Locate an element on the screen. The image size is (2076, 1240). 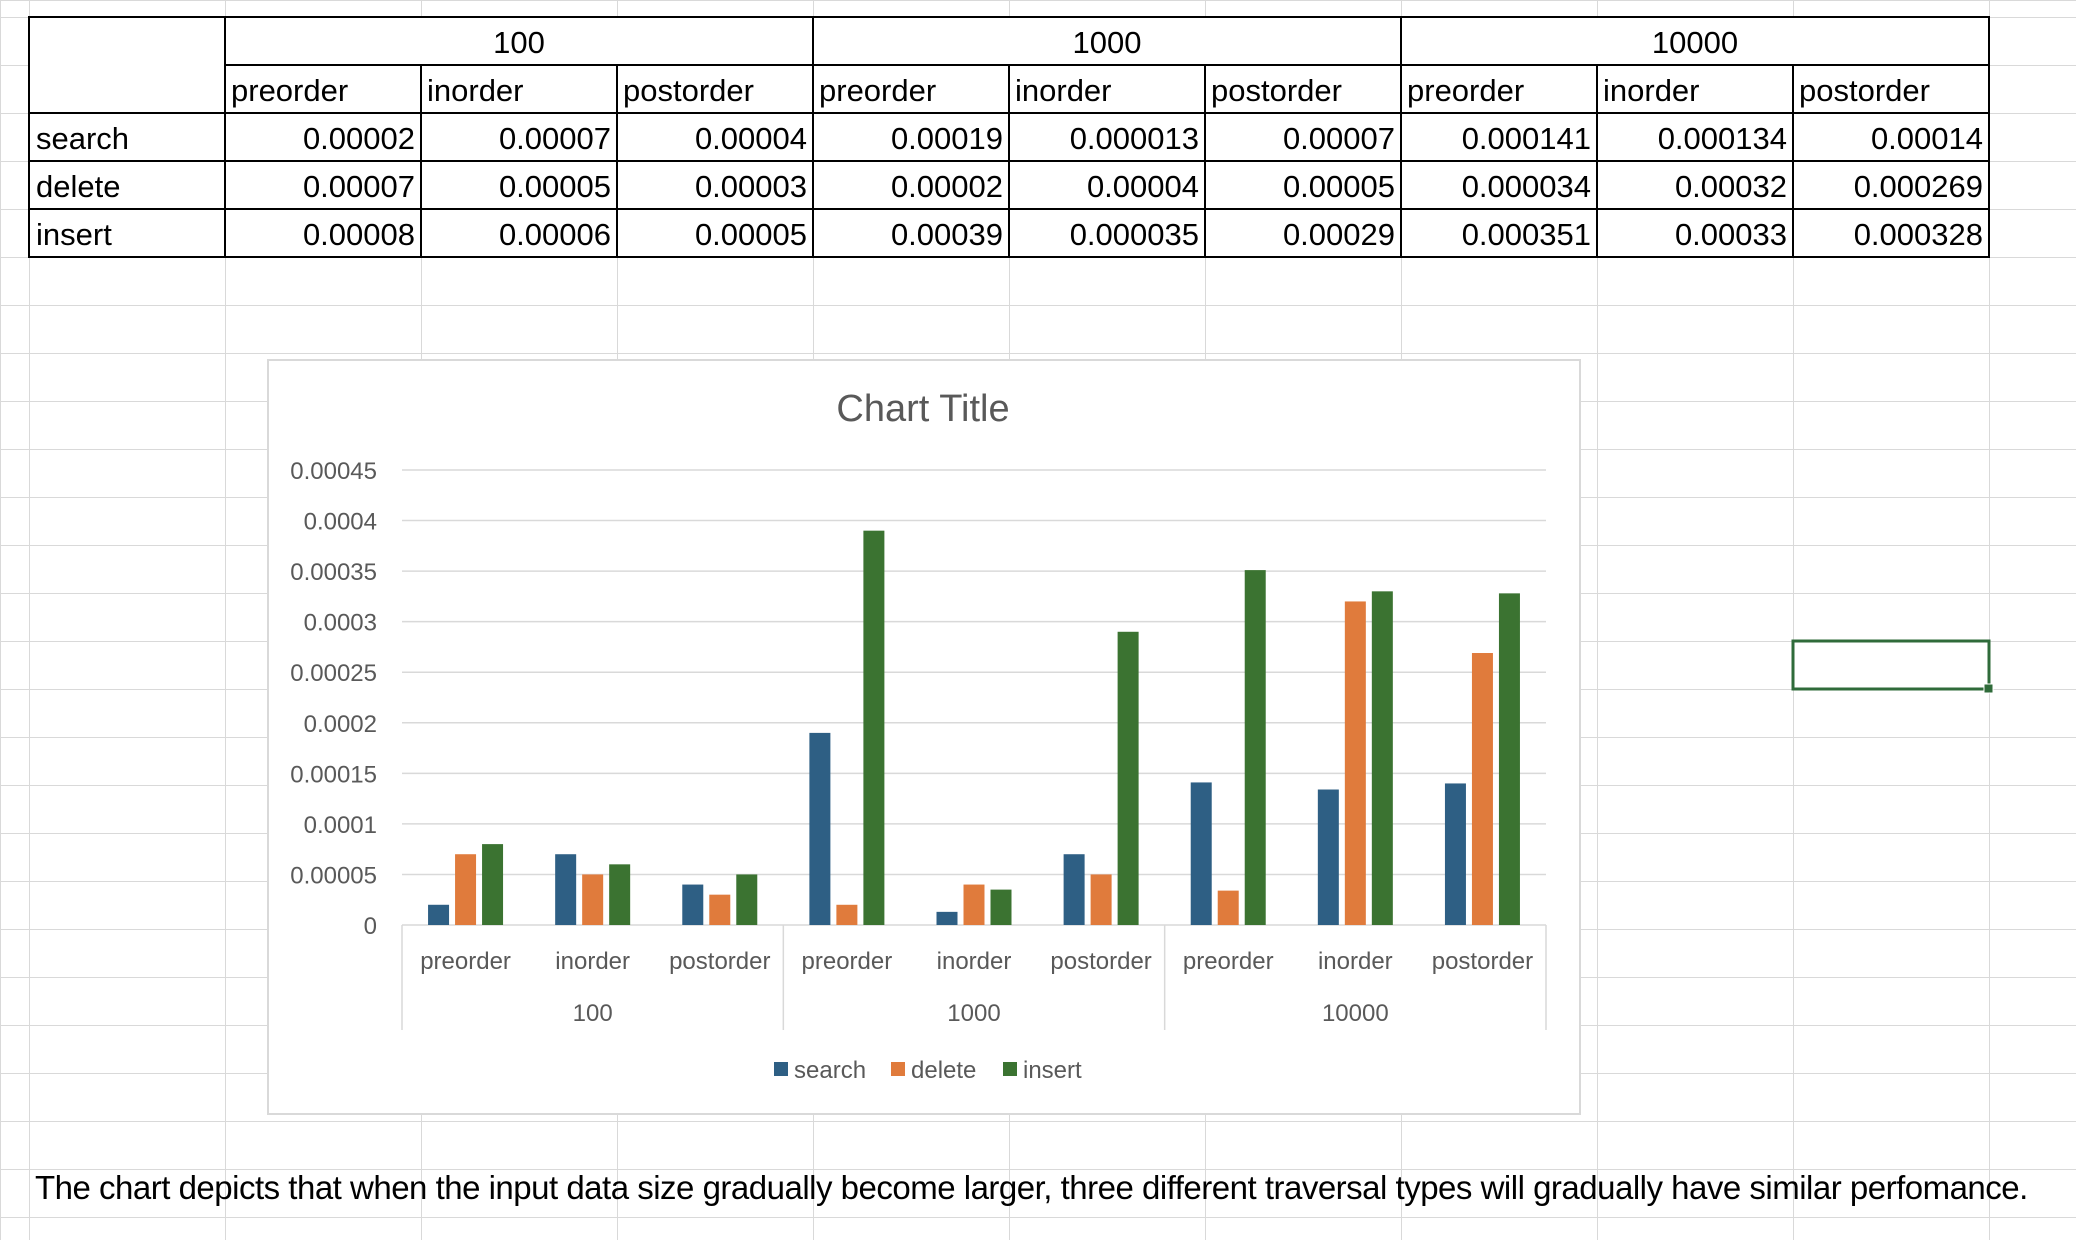
x-group-label: 10000 is located at coordinates (1355, 1013).